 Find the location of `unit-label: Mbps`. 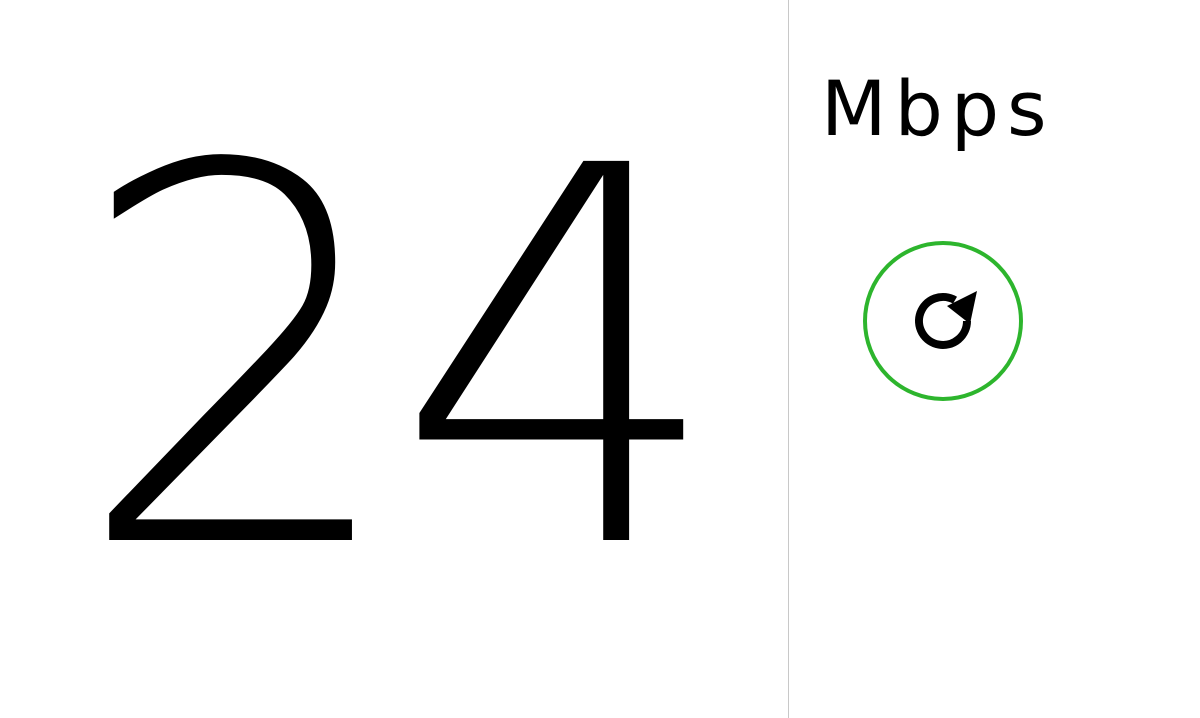

unit-label: Mbps is located at coordinates (938, 108).